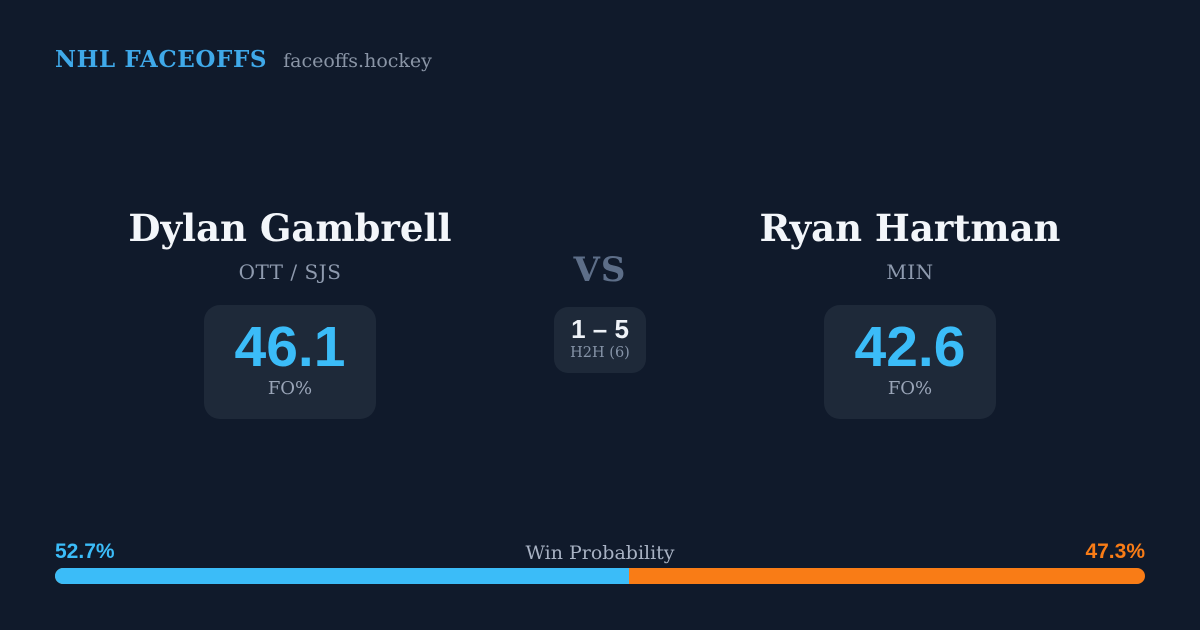  Describe the element at coordinates (290, 228) in the screenshot. I see `player-left-name: Dylan Gambrell` at that location.